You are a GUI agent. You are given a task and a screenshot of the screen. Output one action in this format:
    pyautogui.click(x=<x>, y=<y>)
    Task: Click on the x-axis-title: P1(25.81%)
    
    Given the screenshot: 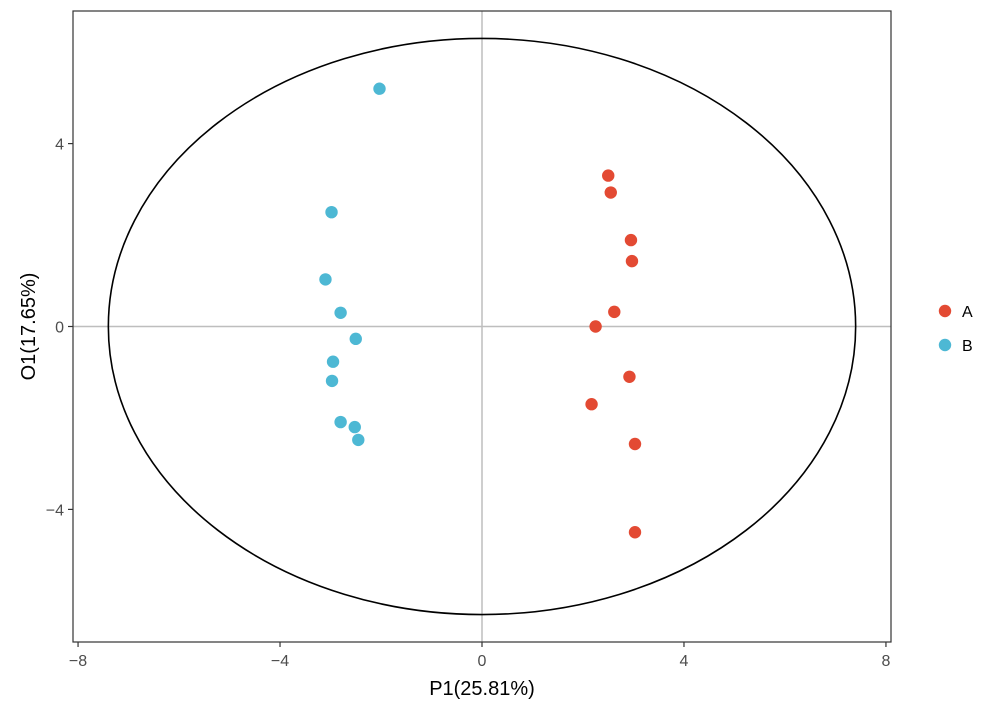 What is the action you would take?
    pyautogui.click(x=482, y=689)
    